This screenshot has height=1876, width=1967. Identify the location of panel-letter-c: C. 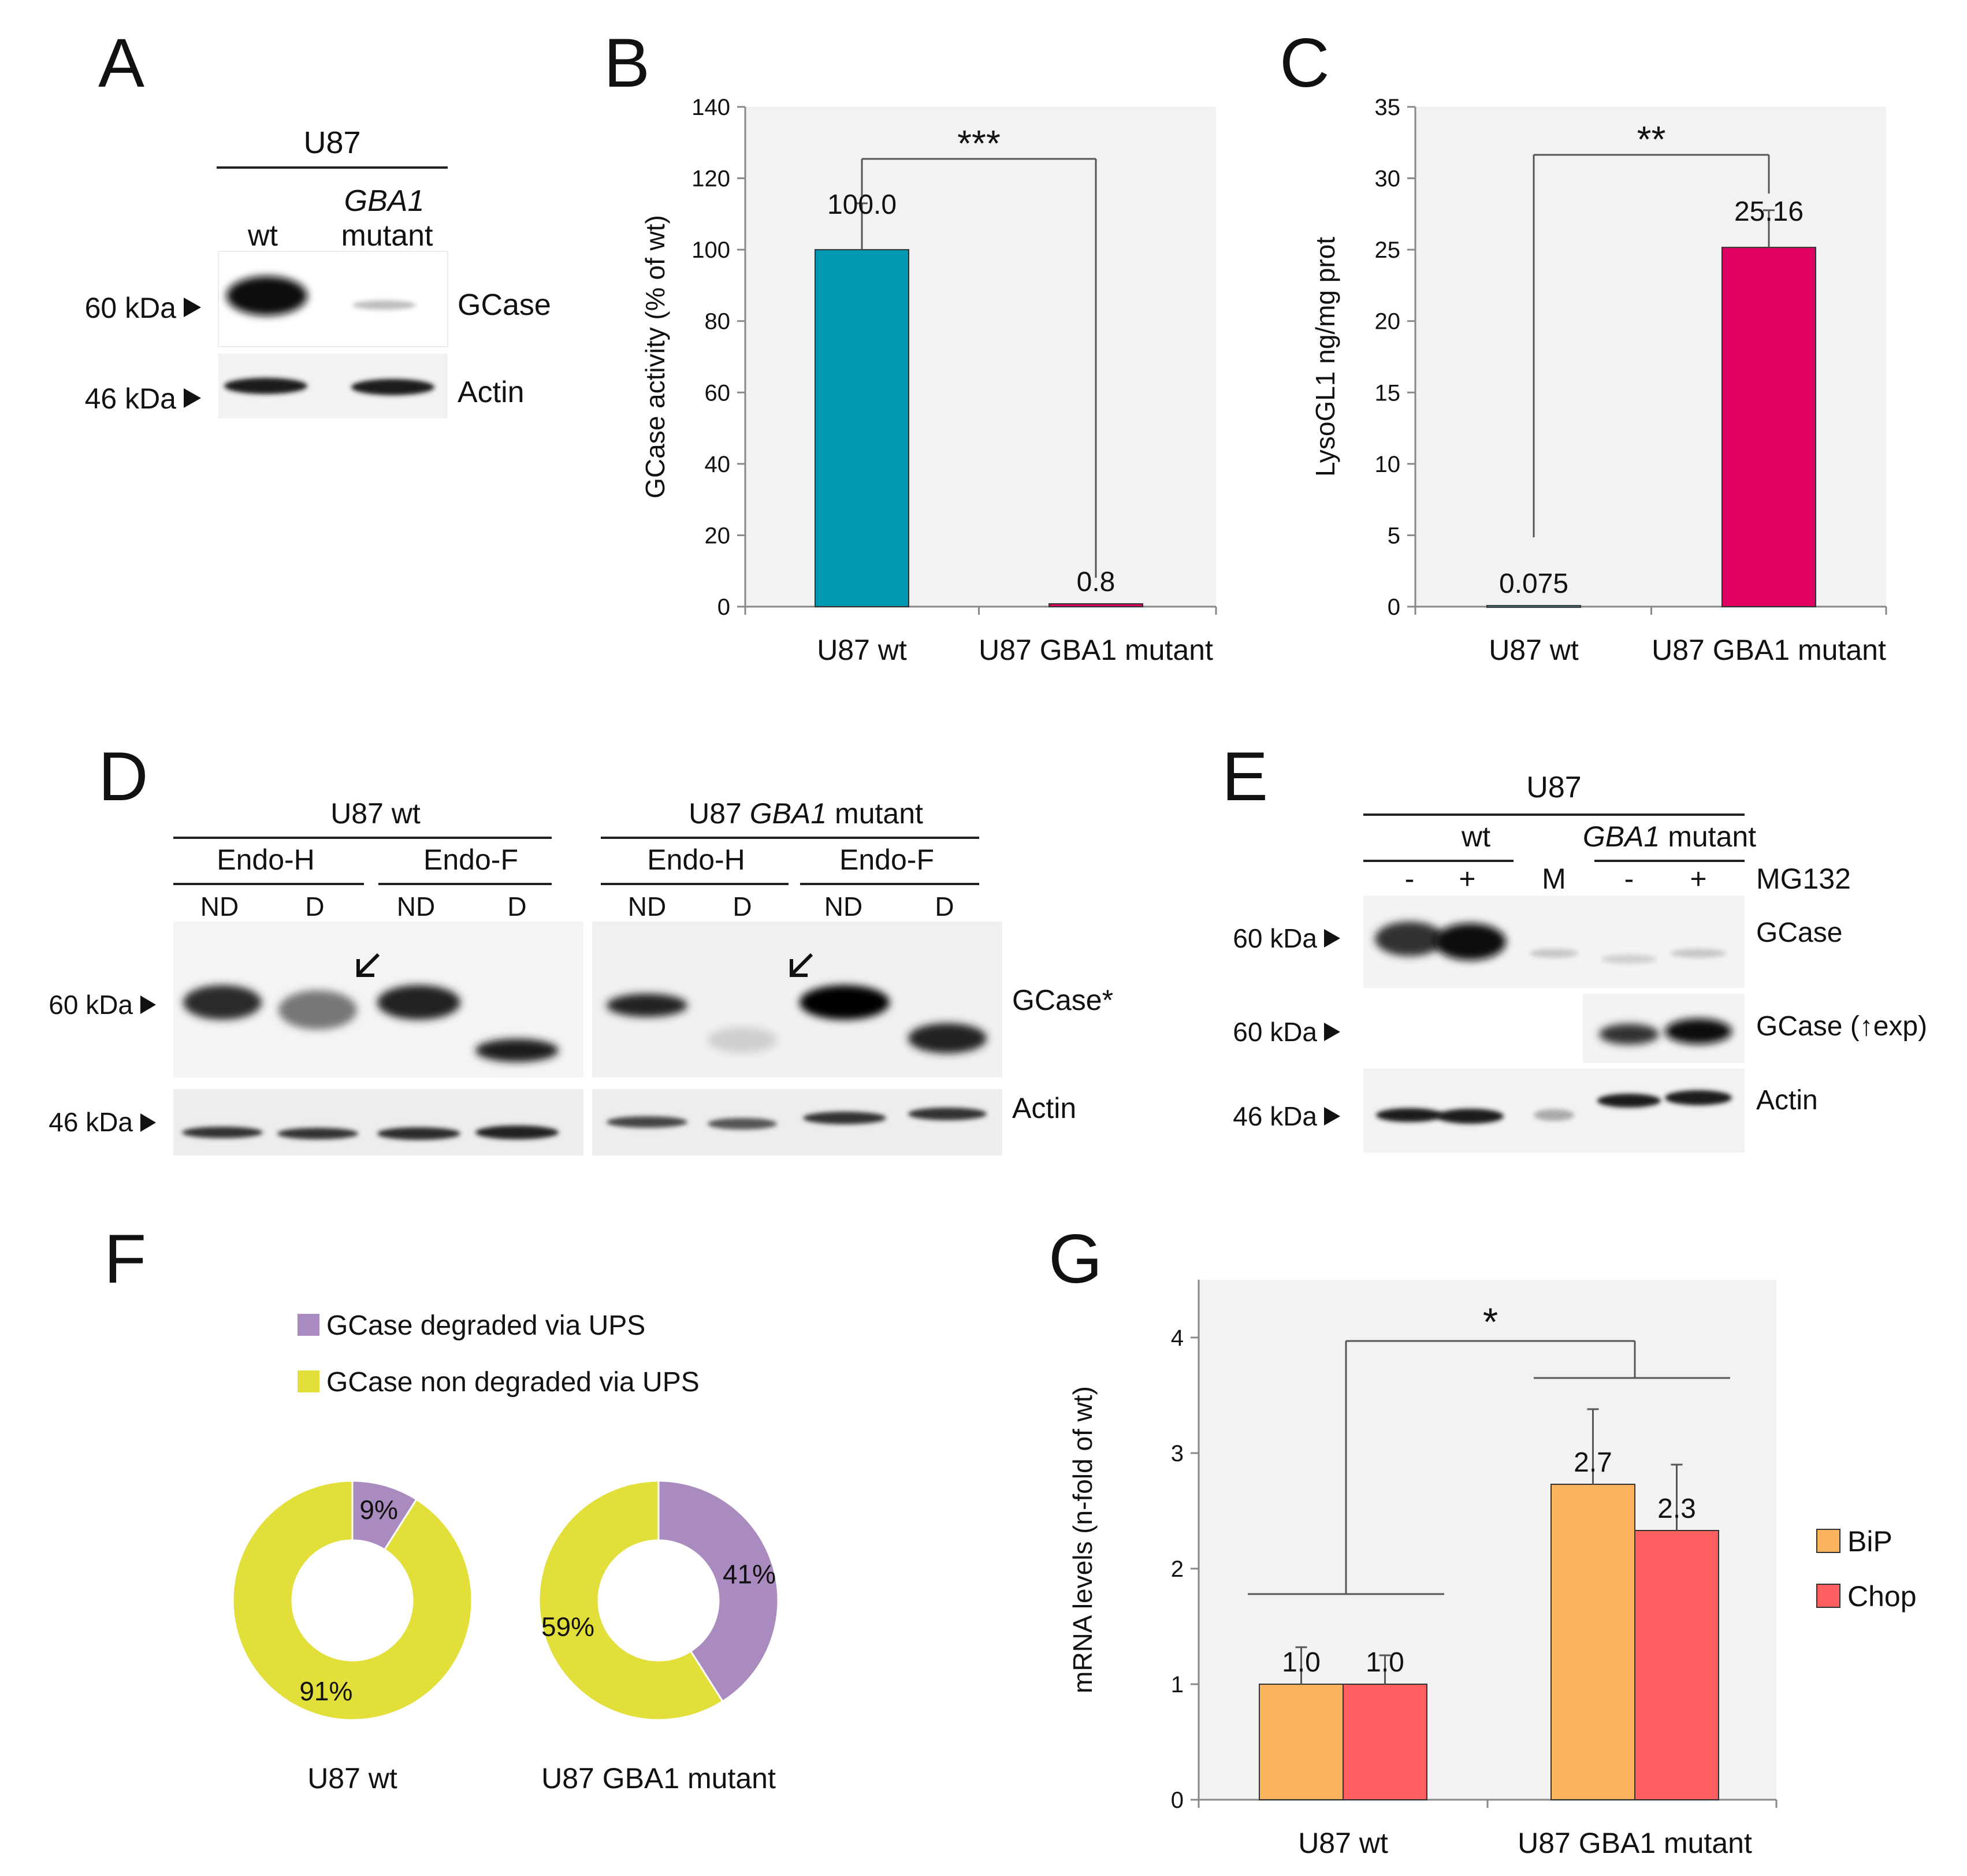
(1305, 63).